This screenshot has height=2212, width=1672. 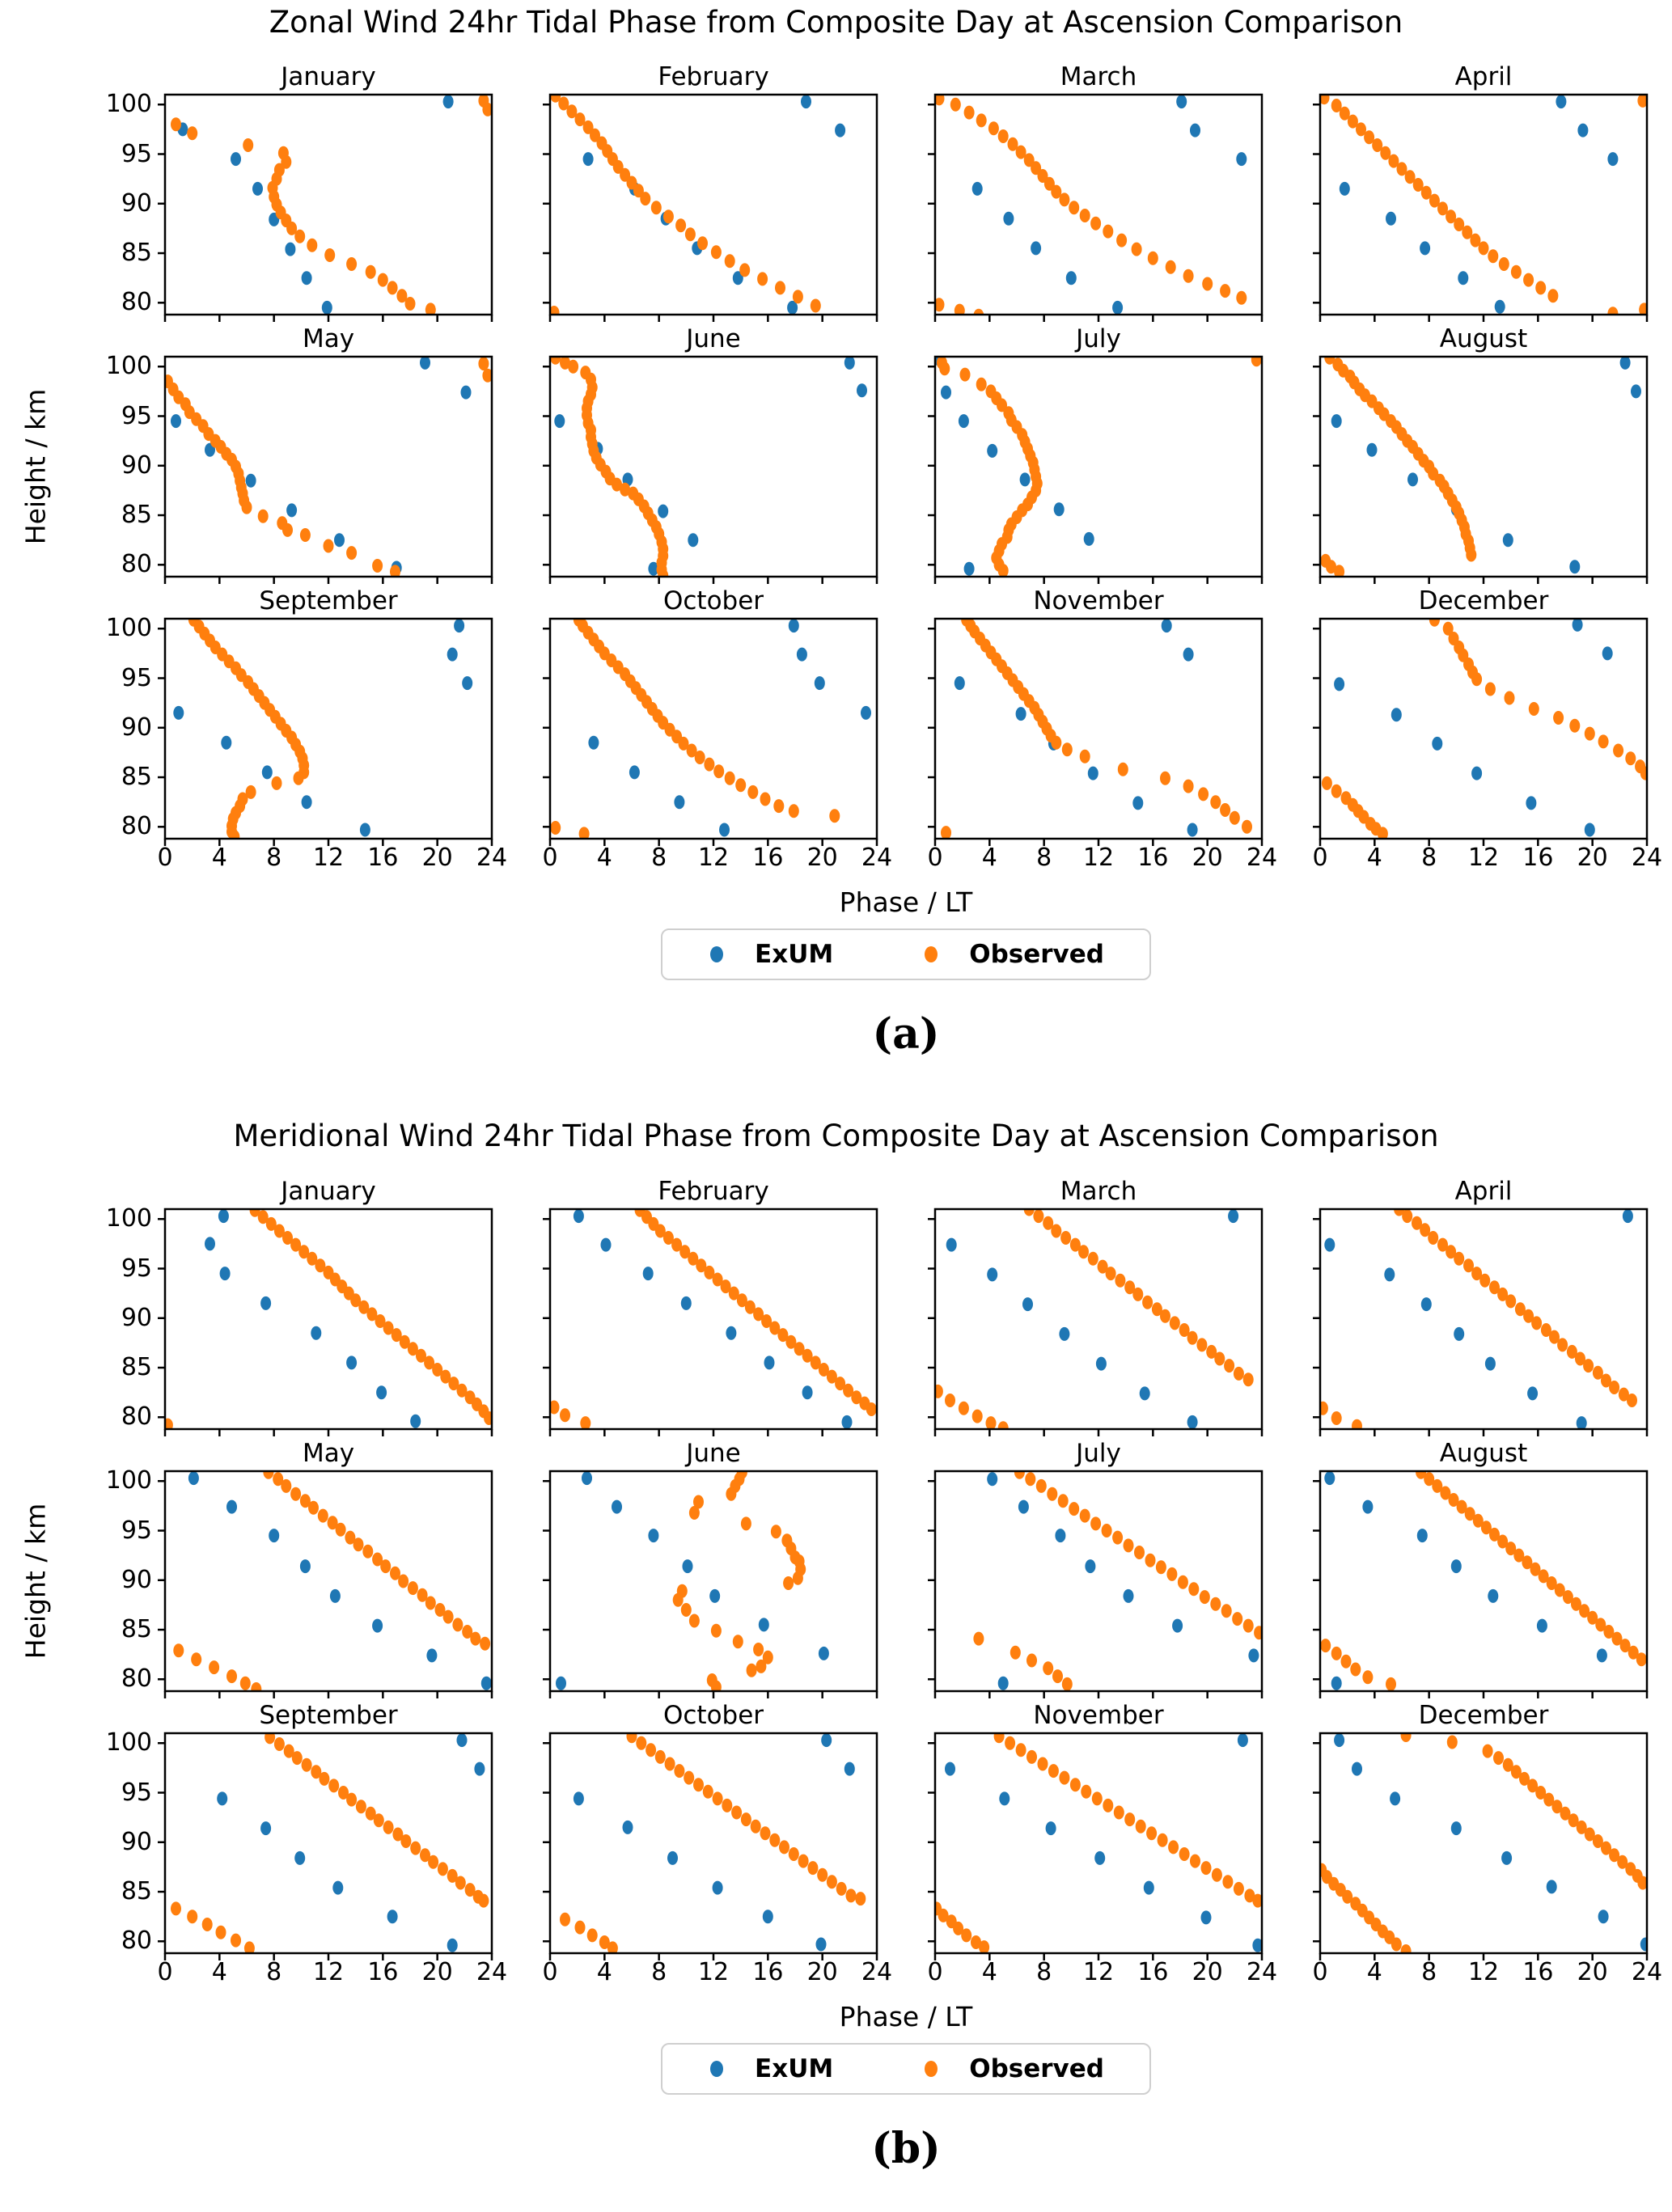 What do you see at coordinates (1483, 600) in the screenshot?
I see `subplot-title: December` at bounding box center [1483, 600].